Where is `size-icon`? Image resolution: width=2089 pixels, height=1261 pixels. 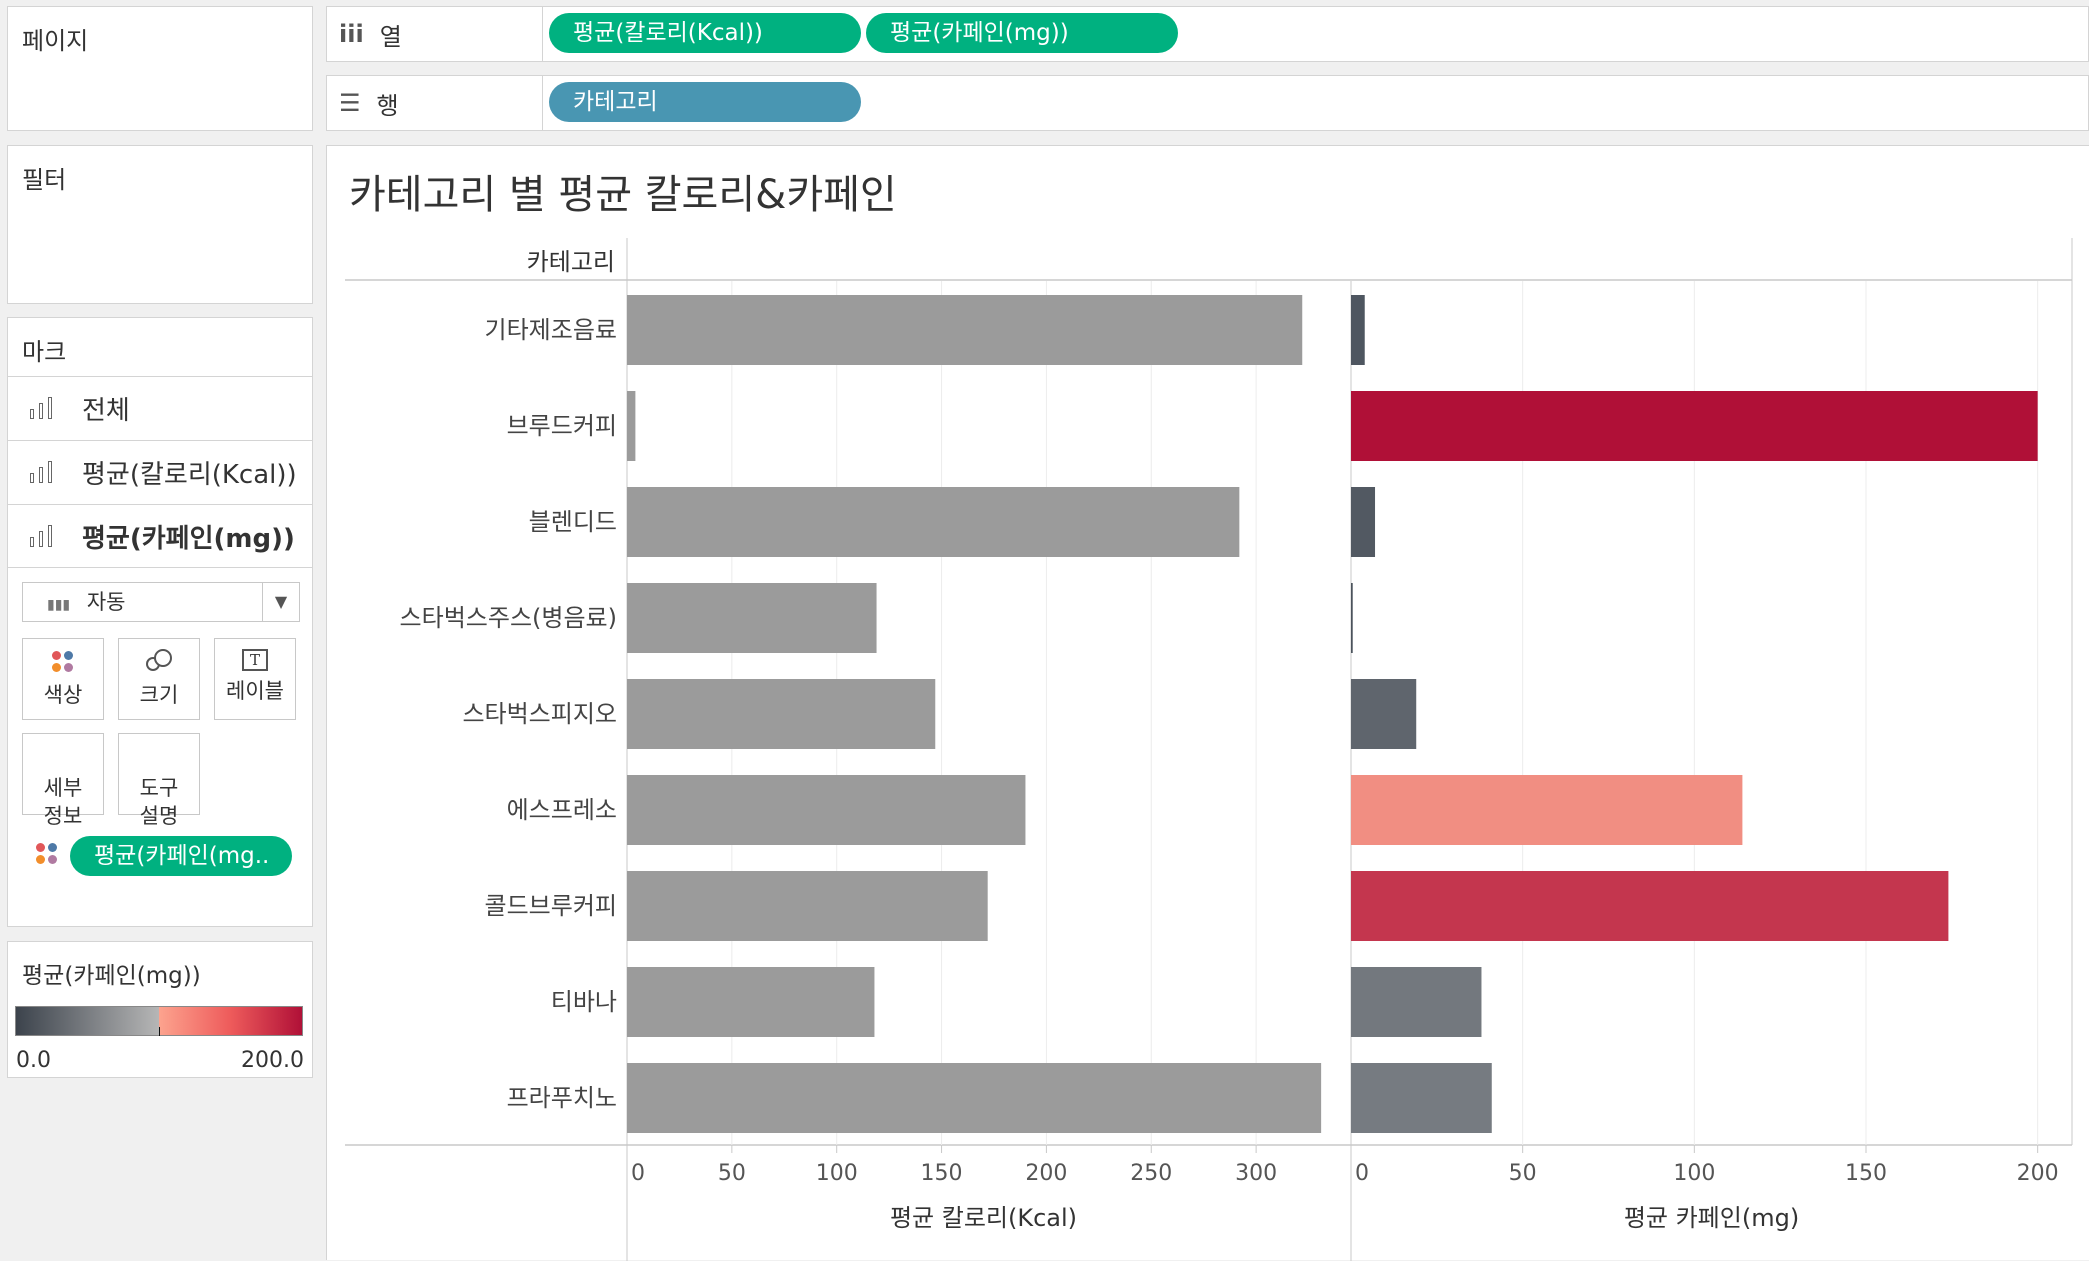 size-icon is located at coordinates (159, 662).